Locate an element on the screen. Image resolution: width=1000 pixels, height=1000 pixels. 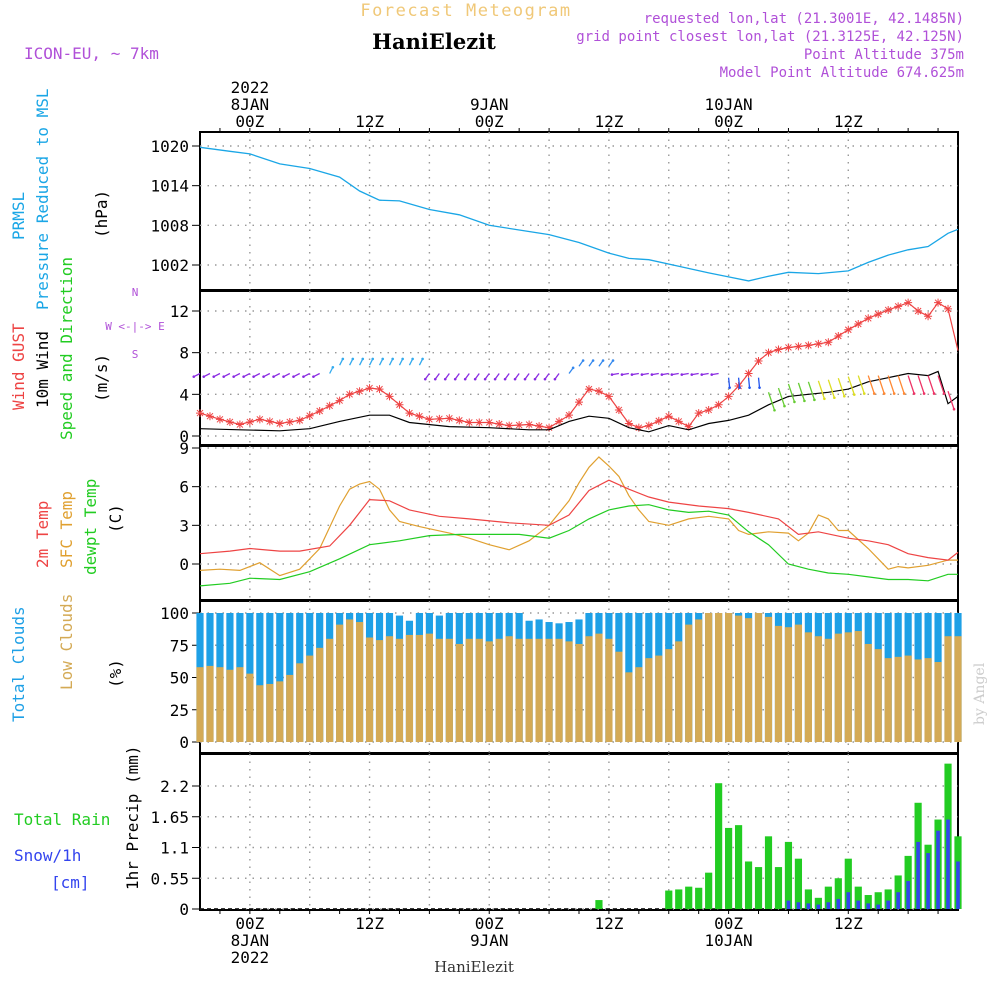
temp-2m-label: 2m Temp is located at coordinates (42, 534).